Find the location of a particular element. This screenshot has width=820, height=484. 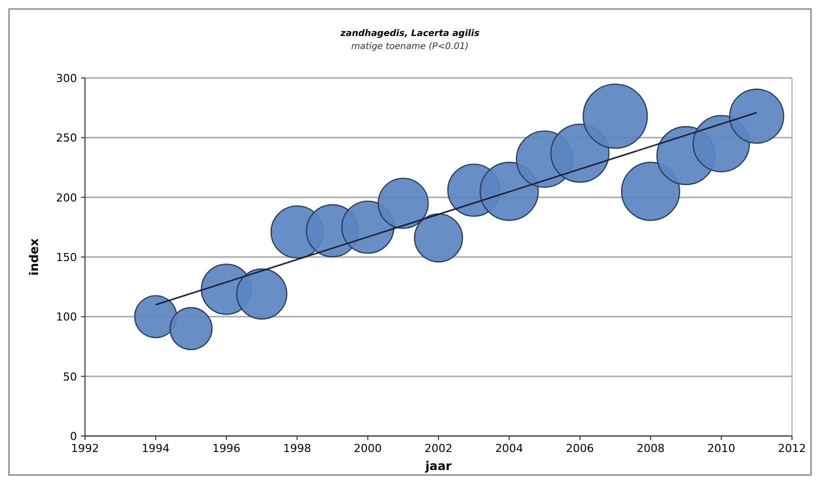

x-tick-label: 2000 is located at coordinates (368, 448).